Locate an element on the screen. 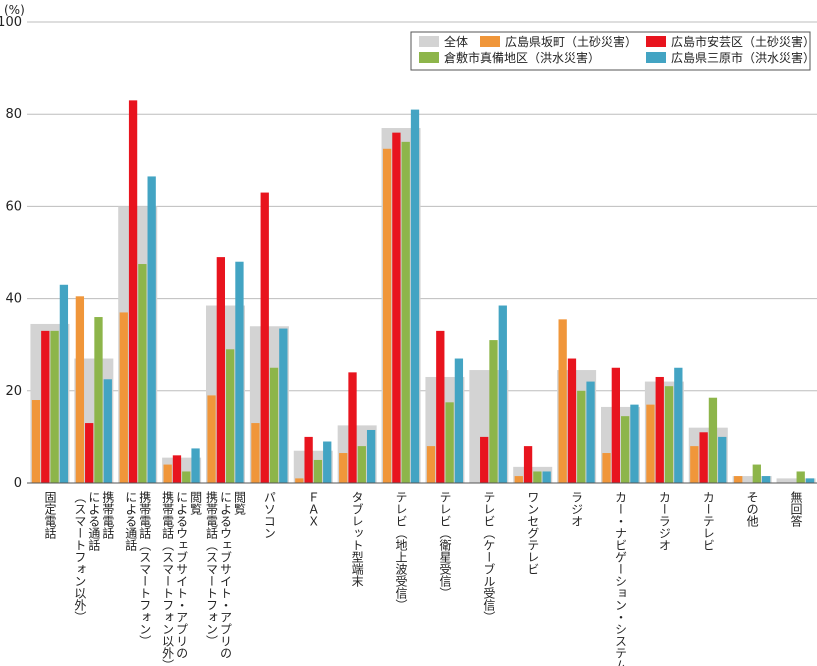 Image resolution: width=817 pixels, height=666 pixels. category-label: 携帯電話 is located at coordinates (108, 515).